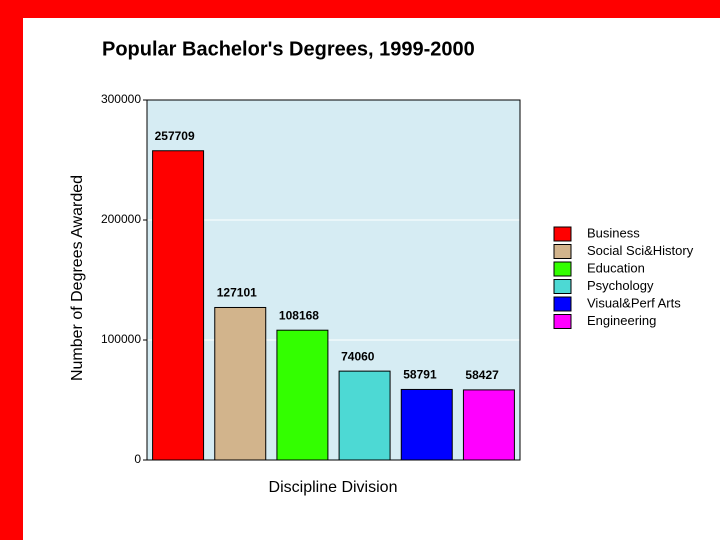 This screenshot has height=540, width=720. Describe the element at coordinates (616, 267) in the screenshot. I see `legend-label: Education` at that location.